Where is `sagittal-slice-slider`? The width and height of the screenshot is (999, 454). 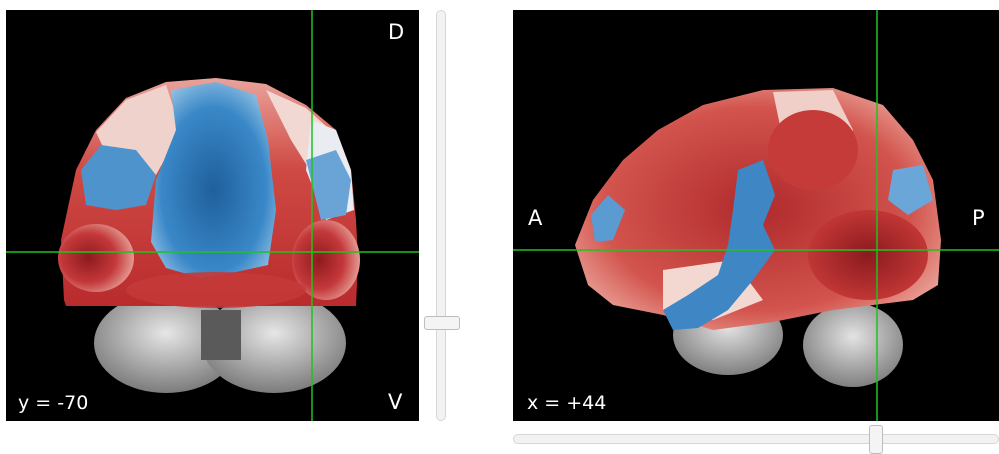
sagittal-slice-slider is located at coordinates (756, 439).